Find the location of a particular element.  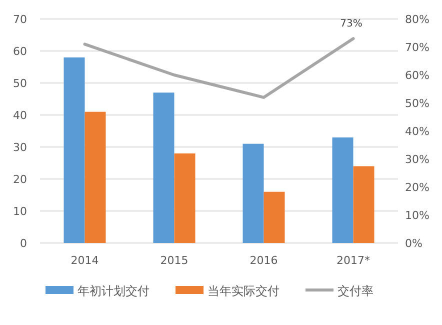

x-tick-label: 2016 is located at coordinates (264, 260).